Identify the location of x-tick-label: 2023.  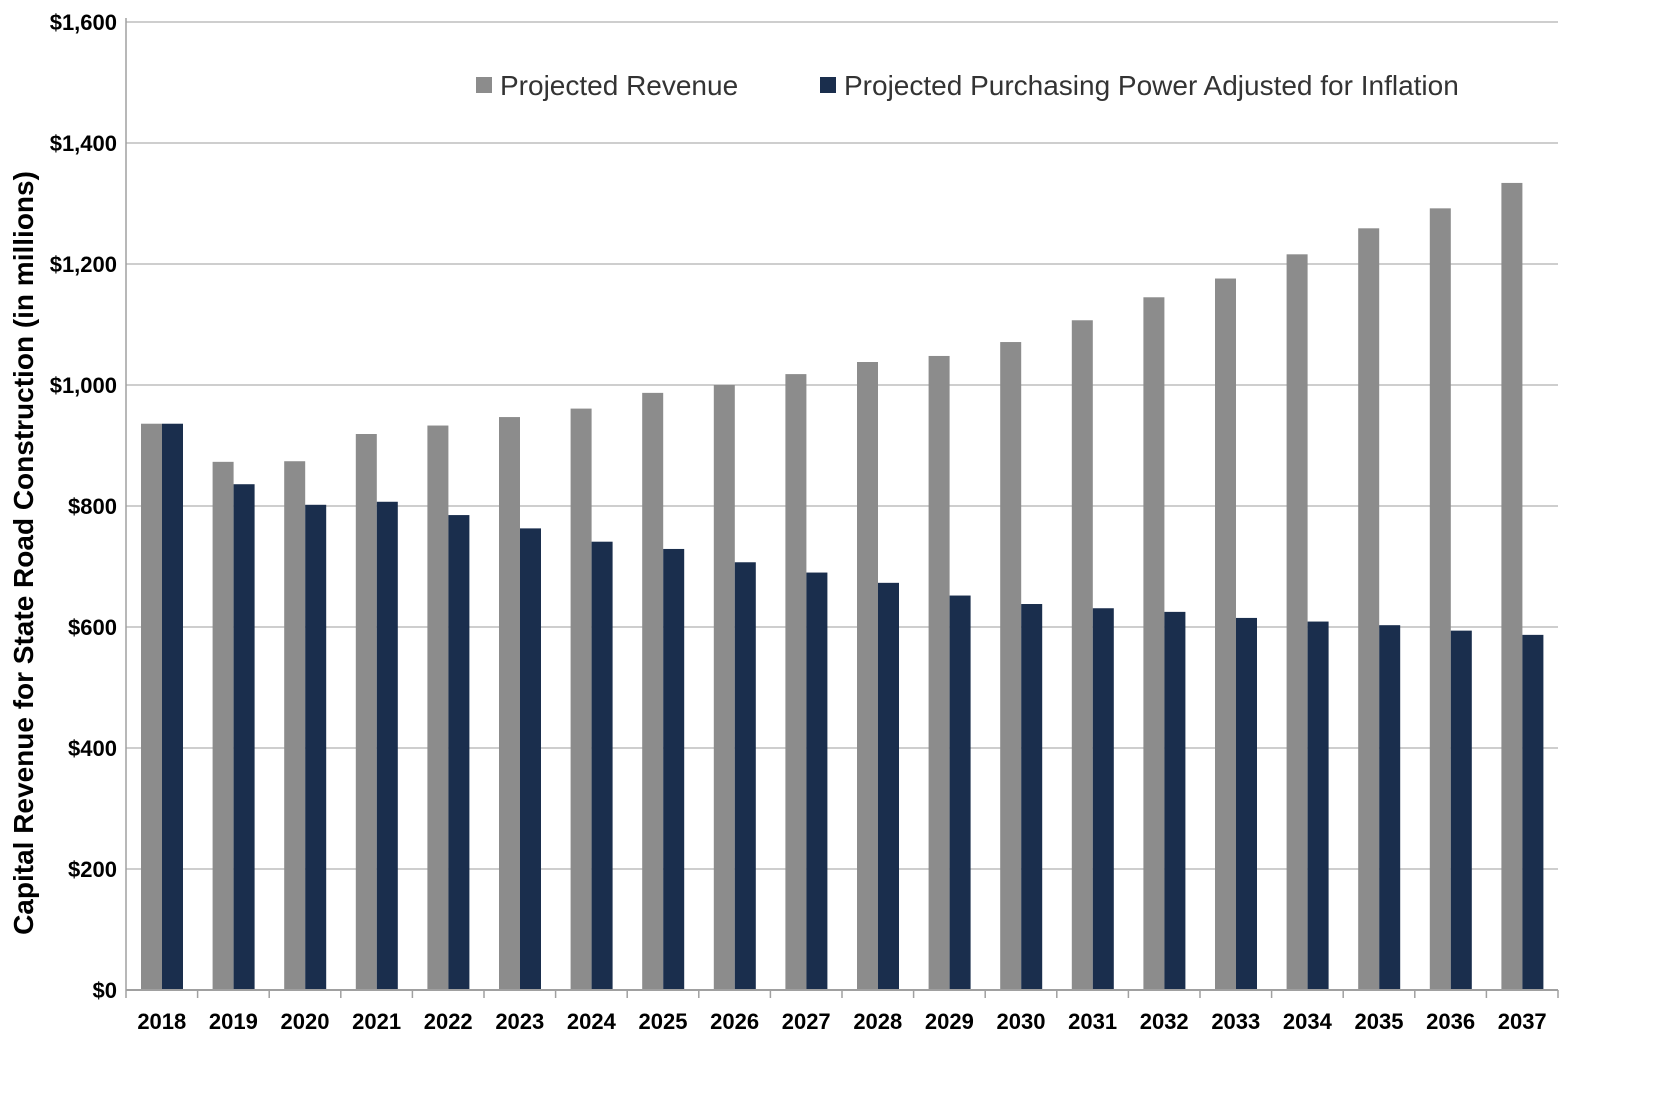
(519, 1021).